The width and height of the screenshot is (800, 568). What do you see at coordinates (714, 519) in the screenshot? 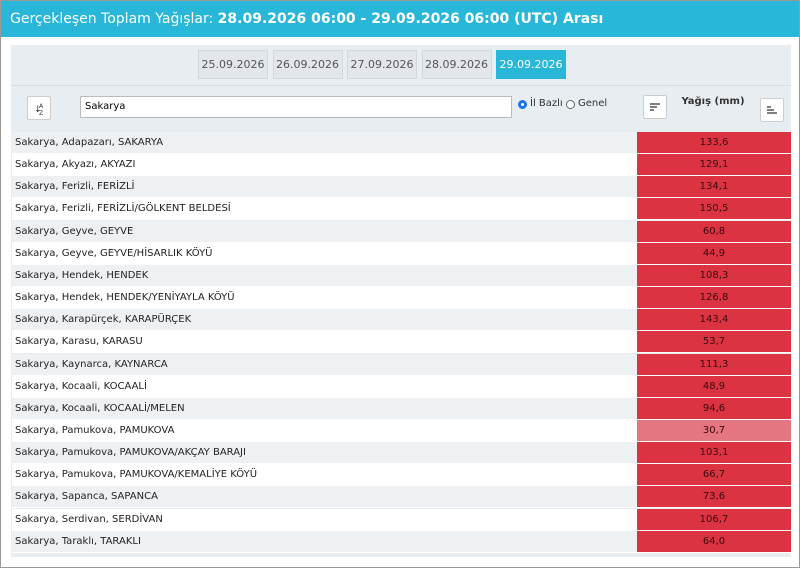
I see `value-cell: 106,7` at bounding box center [714, 519].